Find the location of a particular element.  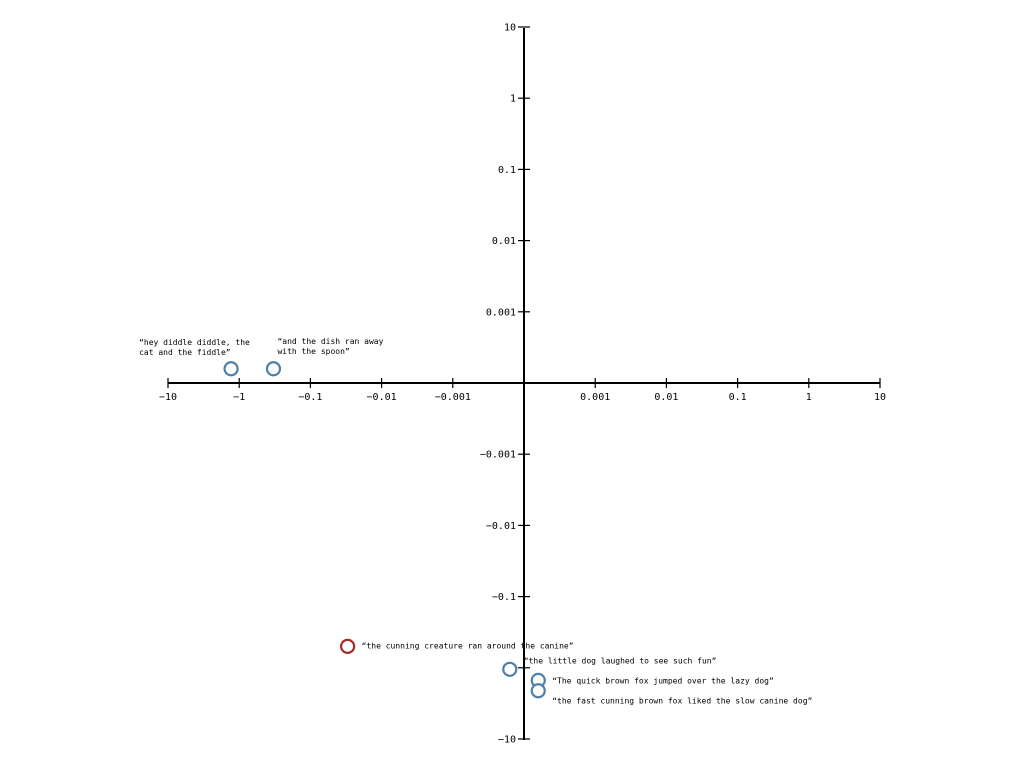

y-tick-label: 10 is located at coordinates (510, 28).